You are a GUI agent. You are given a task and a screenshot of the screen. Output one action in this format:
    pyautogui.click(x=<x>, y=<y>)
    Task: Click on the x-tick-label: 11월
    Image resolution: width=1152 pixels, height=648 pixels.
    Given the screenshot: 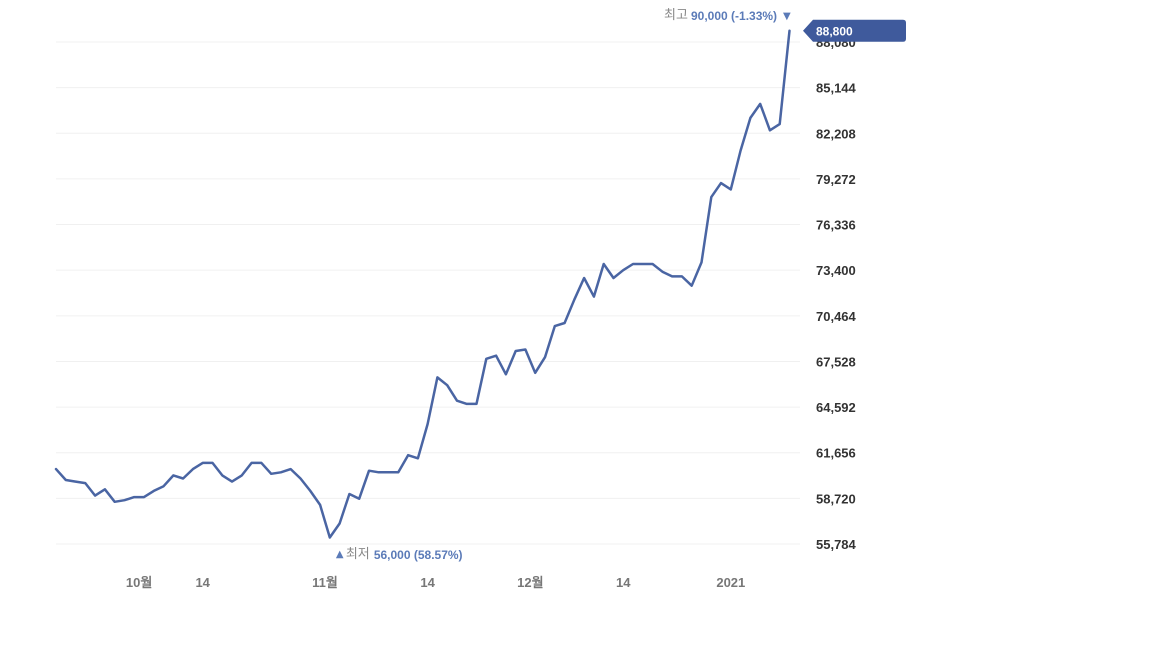 What is the action you would take?
    pyautogui.click(x=325, y=582)
    